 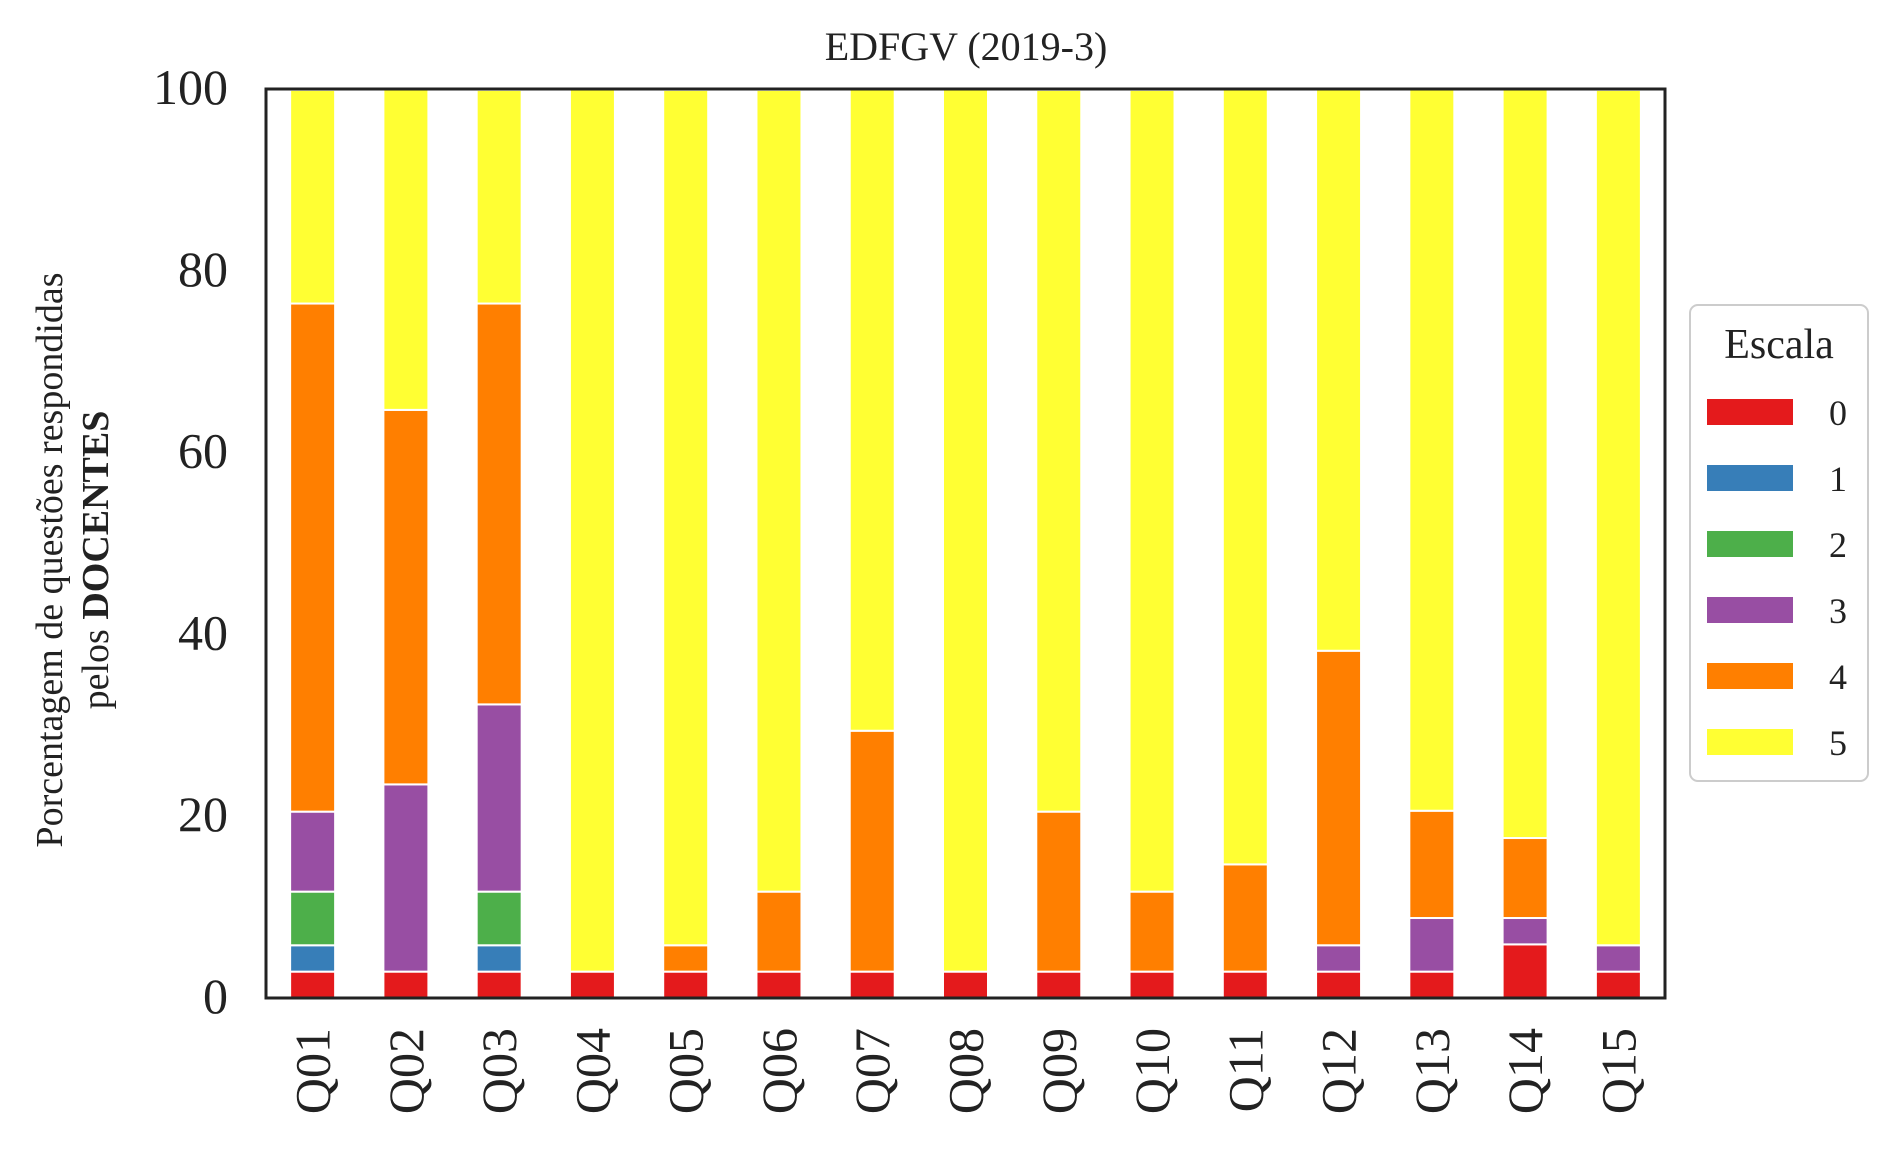 What do you see at coordinates (203, 451) in the screenshot?
I see `y-tick-label-60: 60` at bounding box center [203, 451].